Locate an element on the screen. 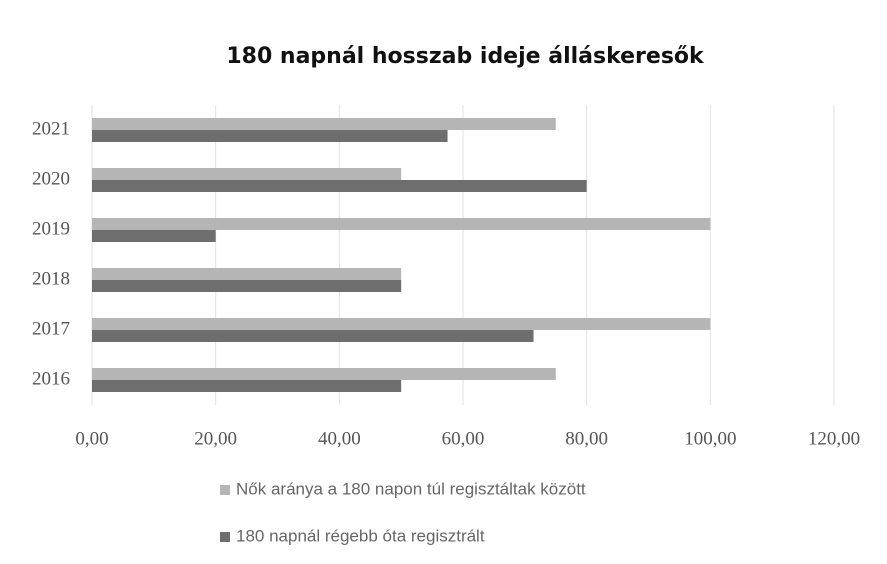  y-tick-label: 2019 is located at coordinates (51, 228).